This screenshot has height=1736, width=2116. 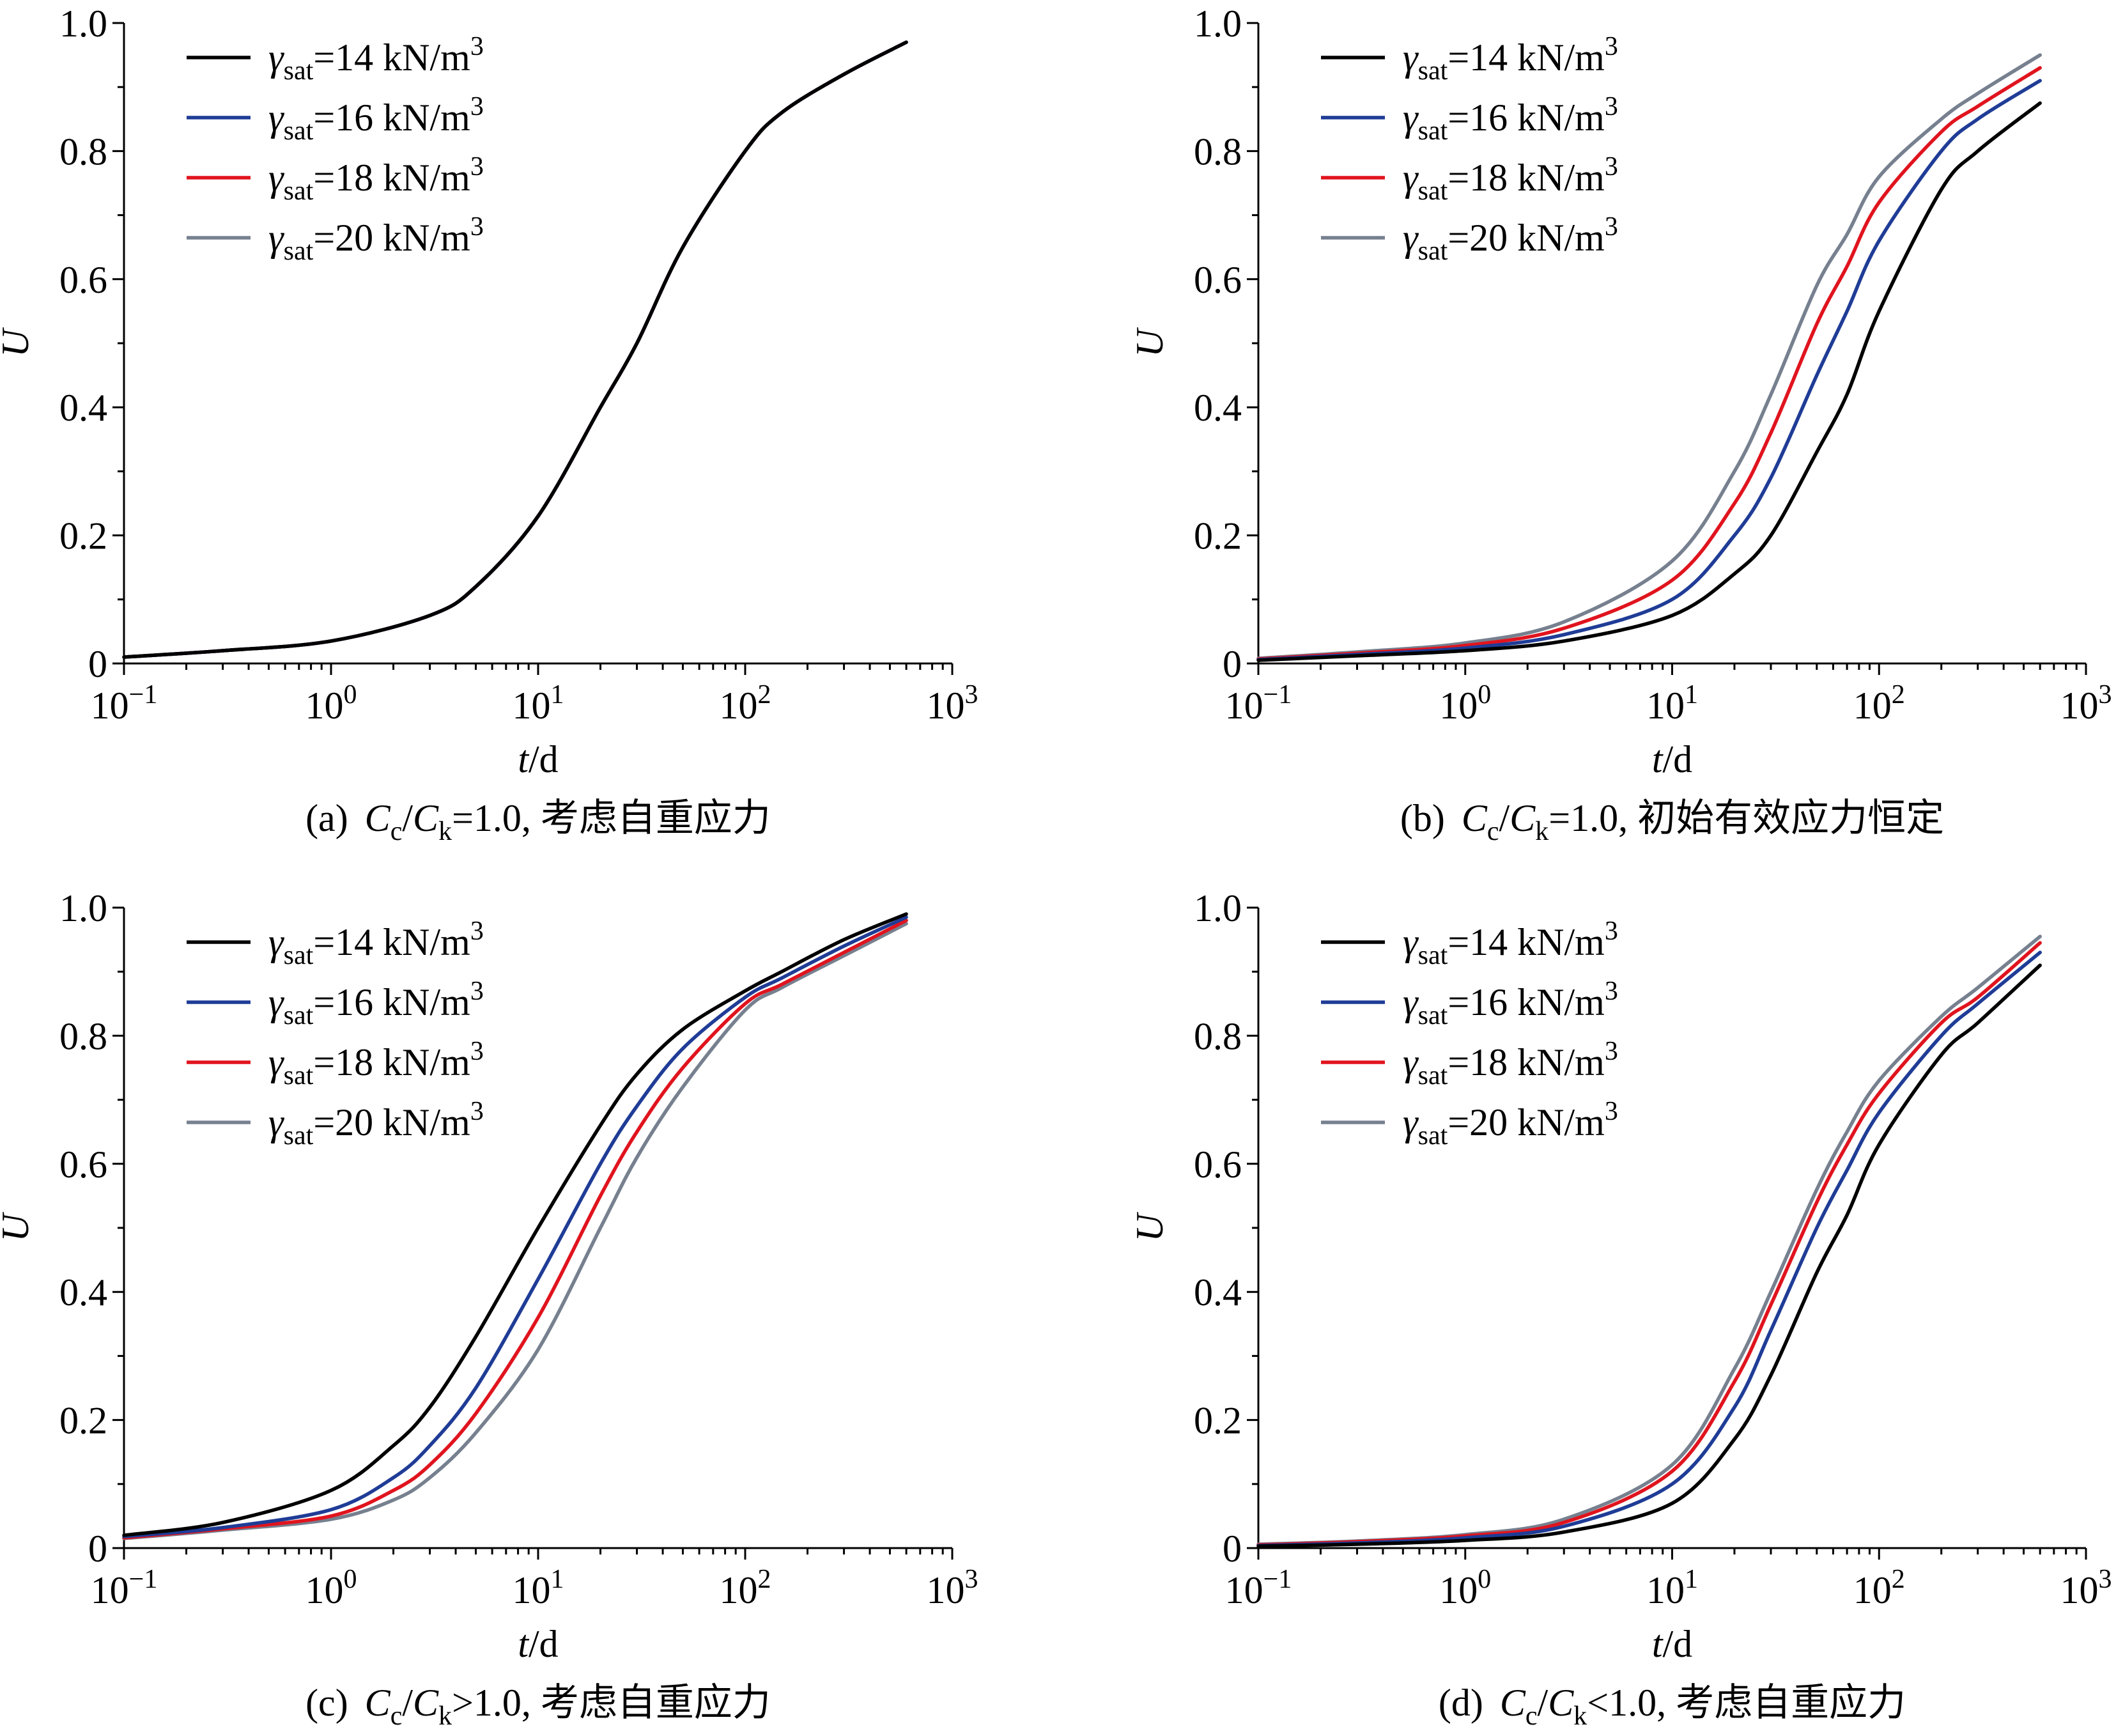 What do you see at coordinates (538, 821) in the screenshot?
I see `panel-caption: (a) Cc/Ck=1.0, 考虑自重应力` at bounding box center [538, 821].